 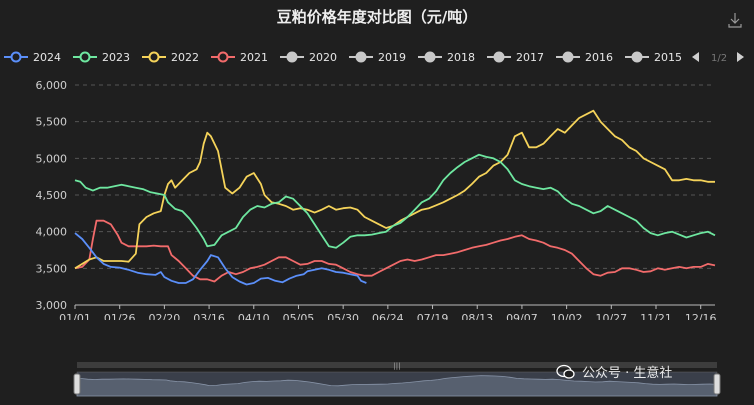 What do you see at coordinates (627, 373) in the screenshot?
I see `watermark: 公众号 · 生意社` at bounding box center [627, 373].